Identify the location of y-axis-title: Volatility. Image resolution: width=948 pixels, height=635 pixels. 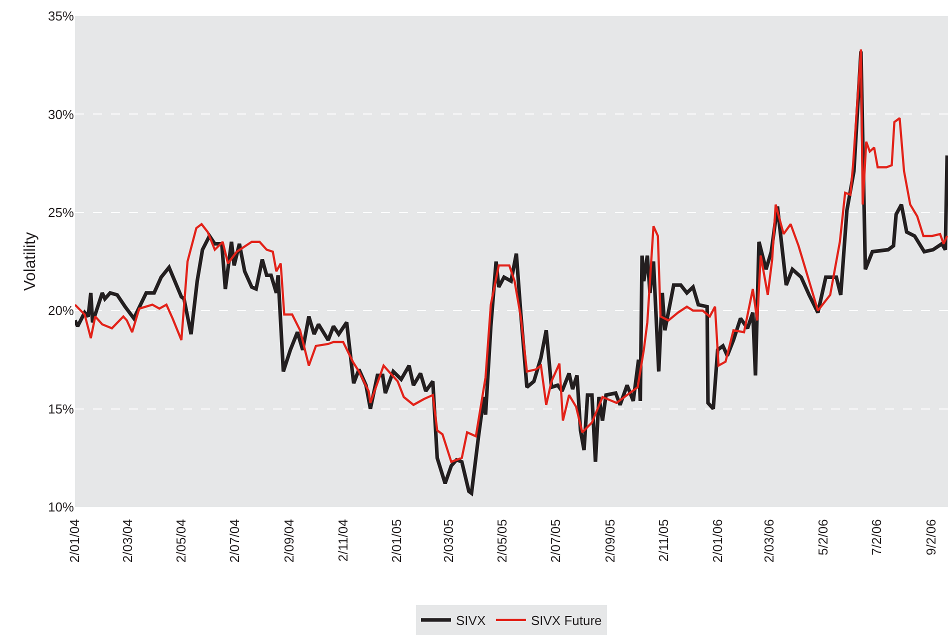
(30, 261).